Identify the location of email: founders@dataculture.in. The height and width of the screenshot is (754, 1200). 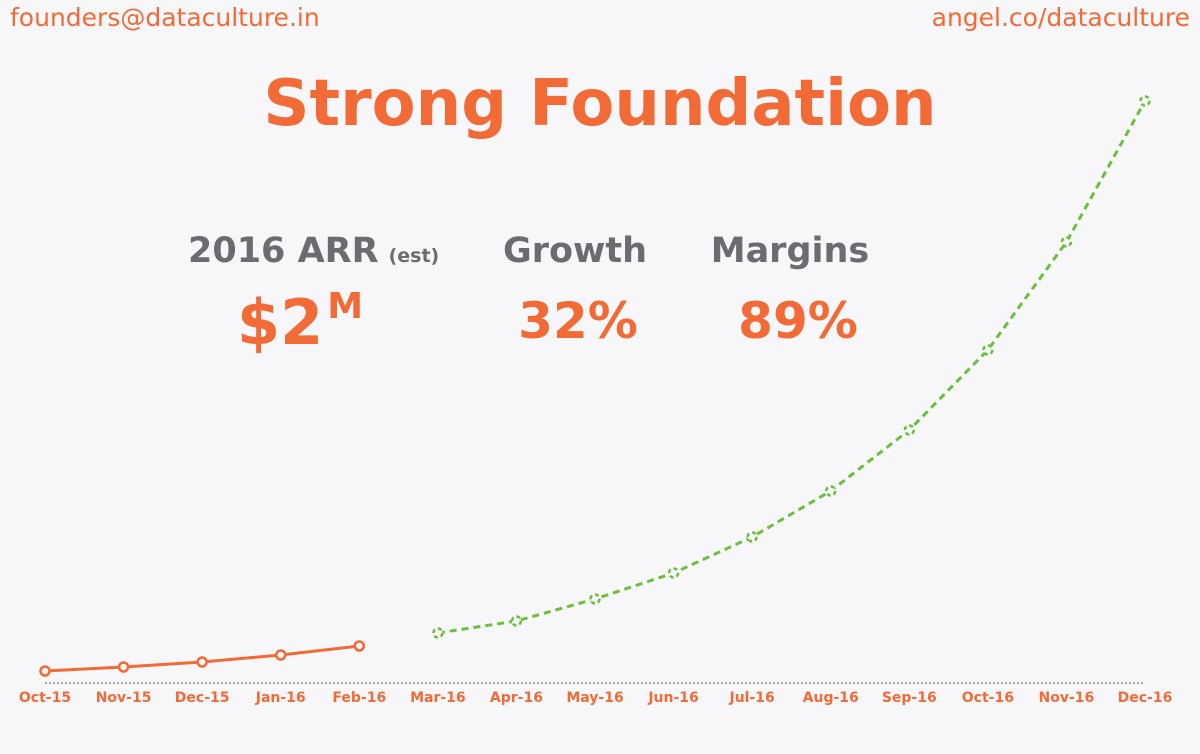
(165, 17).